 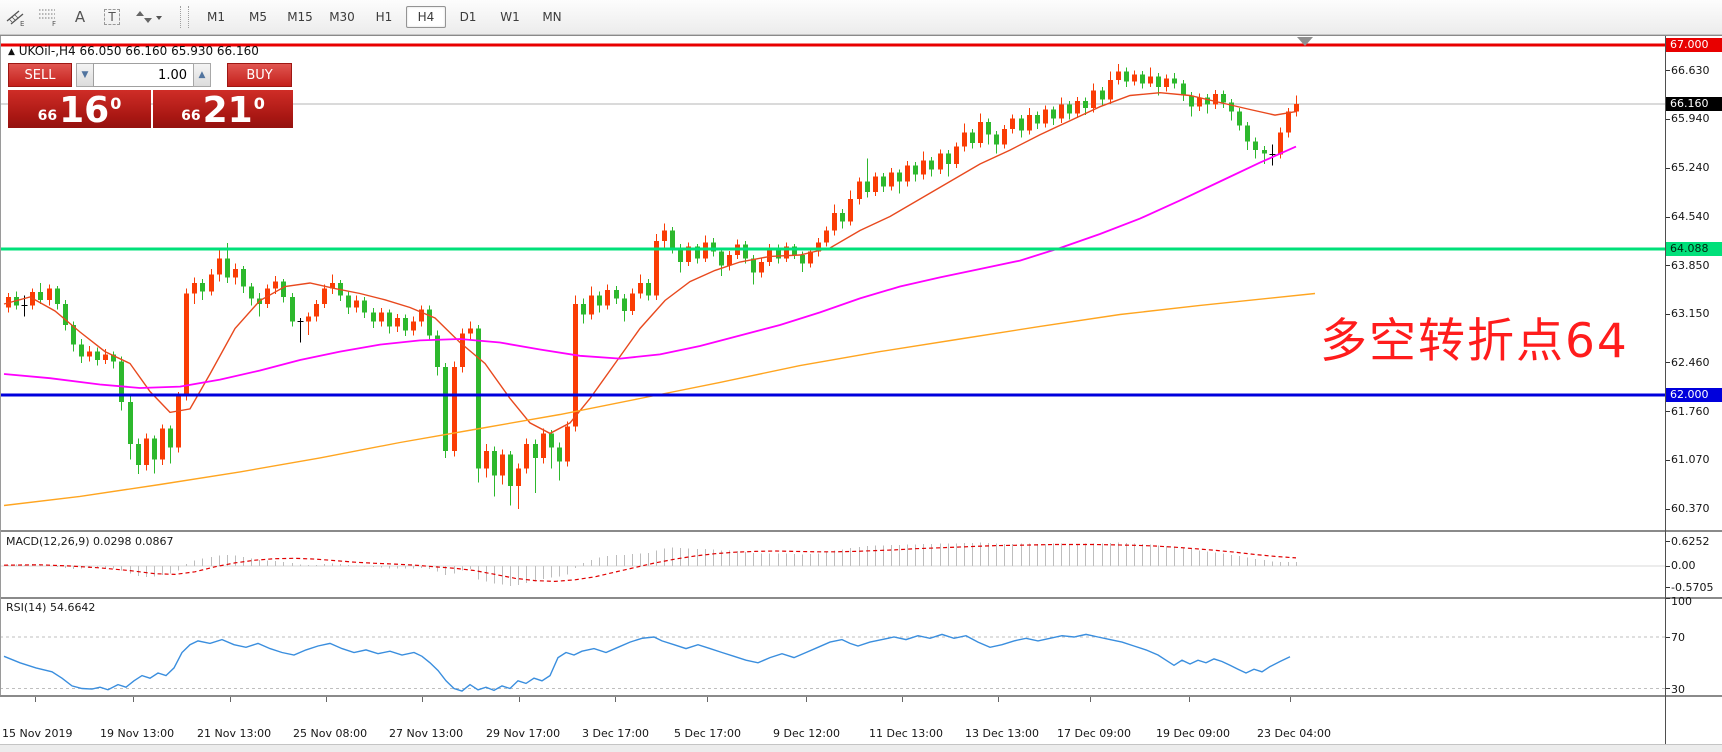 What do you see at coordinates (1690, 168) in the screenshot?
I see `price-label-65.240: 65.240` at bounding box center [1690, 168].